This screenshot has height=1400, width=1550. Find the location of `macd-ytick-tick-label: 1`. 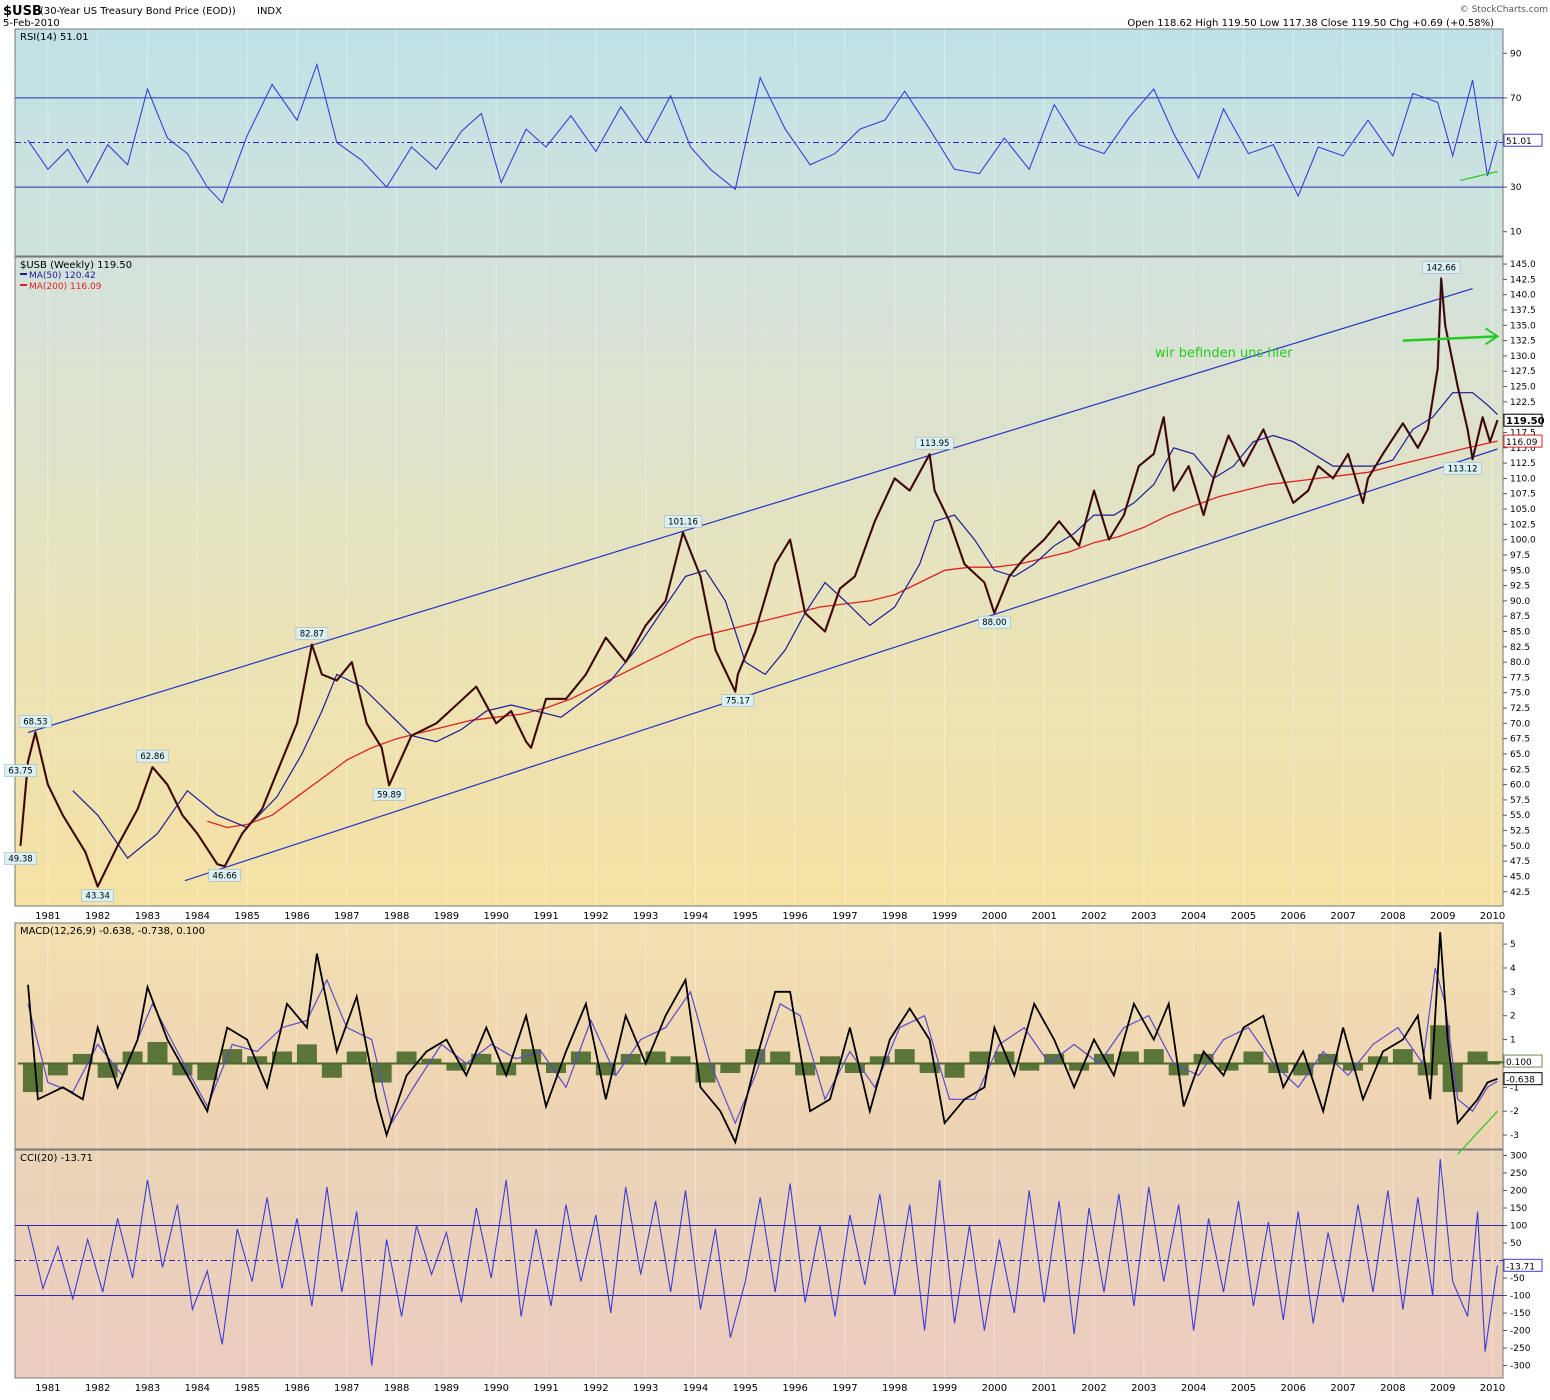

macd-ytick-tick-label: 1 is located at coordinates (1513, 1041).